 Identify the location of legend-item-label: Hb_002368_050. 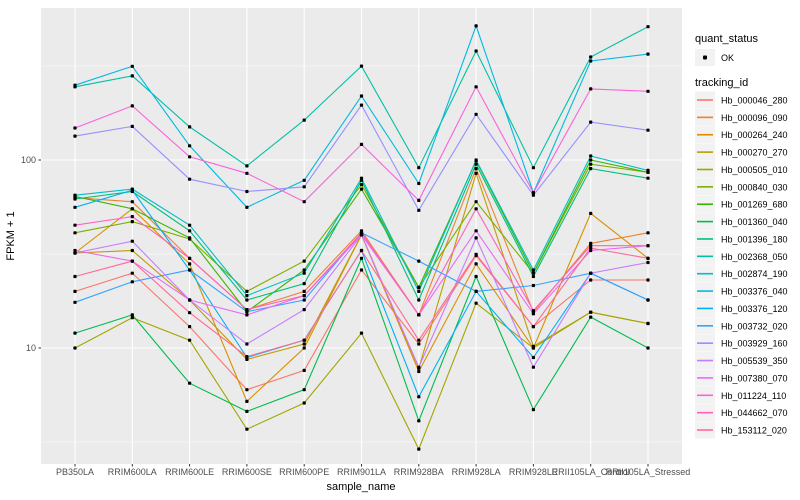
(754, 257).